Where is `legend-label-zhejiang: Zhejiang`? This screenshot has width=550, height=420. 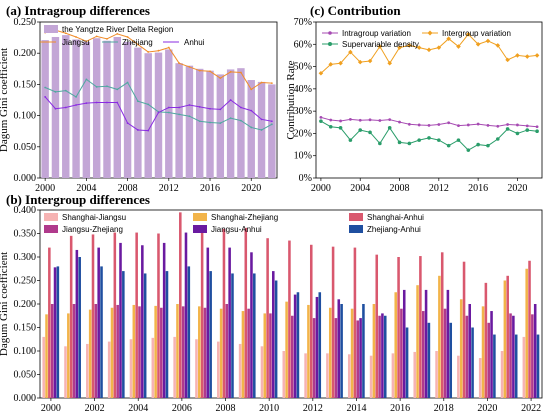
legend-label-zhejiang: Zhejiang is located at coordinates (137, 42).